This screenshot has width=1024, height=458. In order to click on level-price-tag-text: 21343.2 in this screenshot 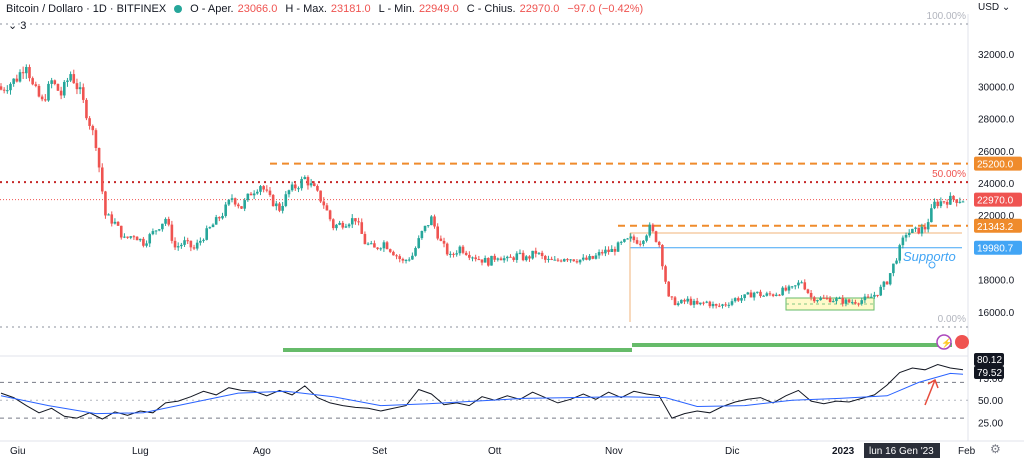, I will do `click(995, 227)`.